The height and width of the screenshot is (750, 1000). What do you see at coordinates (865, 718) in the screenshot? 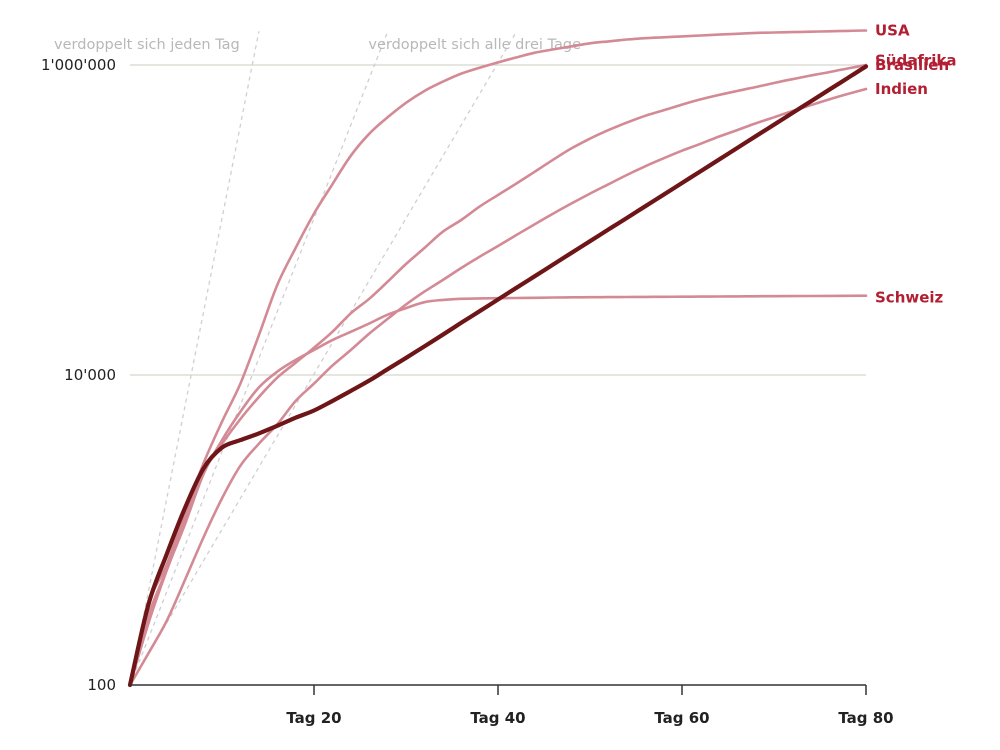
I see `x-tick-label: Tag 80` at bounding box center [865, 718].